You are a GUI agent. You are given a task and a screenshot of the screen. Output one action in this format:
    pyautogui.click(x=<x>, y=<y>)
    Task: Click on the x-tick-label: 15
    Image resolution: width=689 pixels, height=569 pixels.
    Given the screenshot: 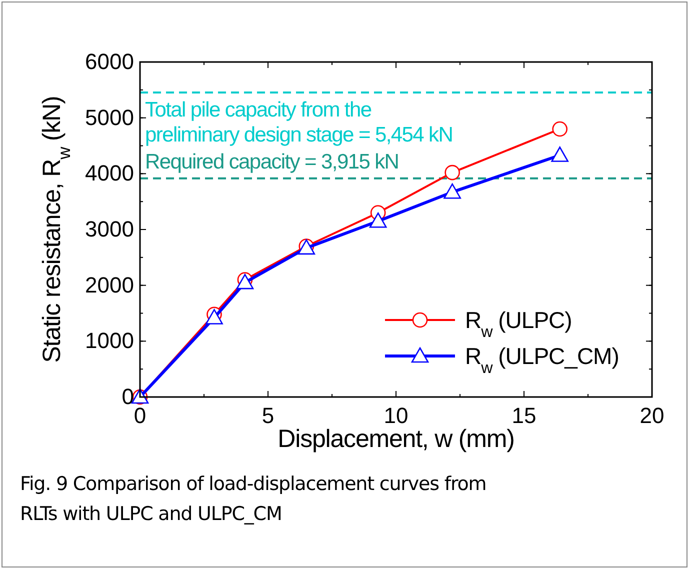 What is the action you would take?
    pyautogui.click(x=524, y=415)
    